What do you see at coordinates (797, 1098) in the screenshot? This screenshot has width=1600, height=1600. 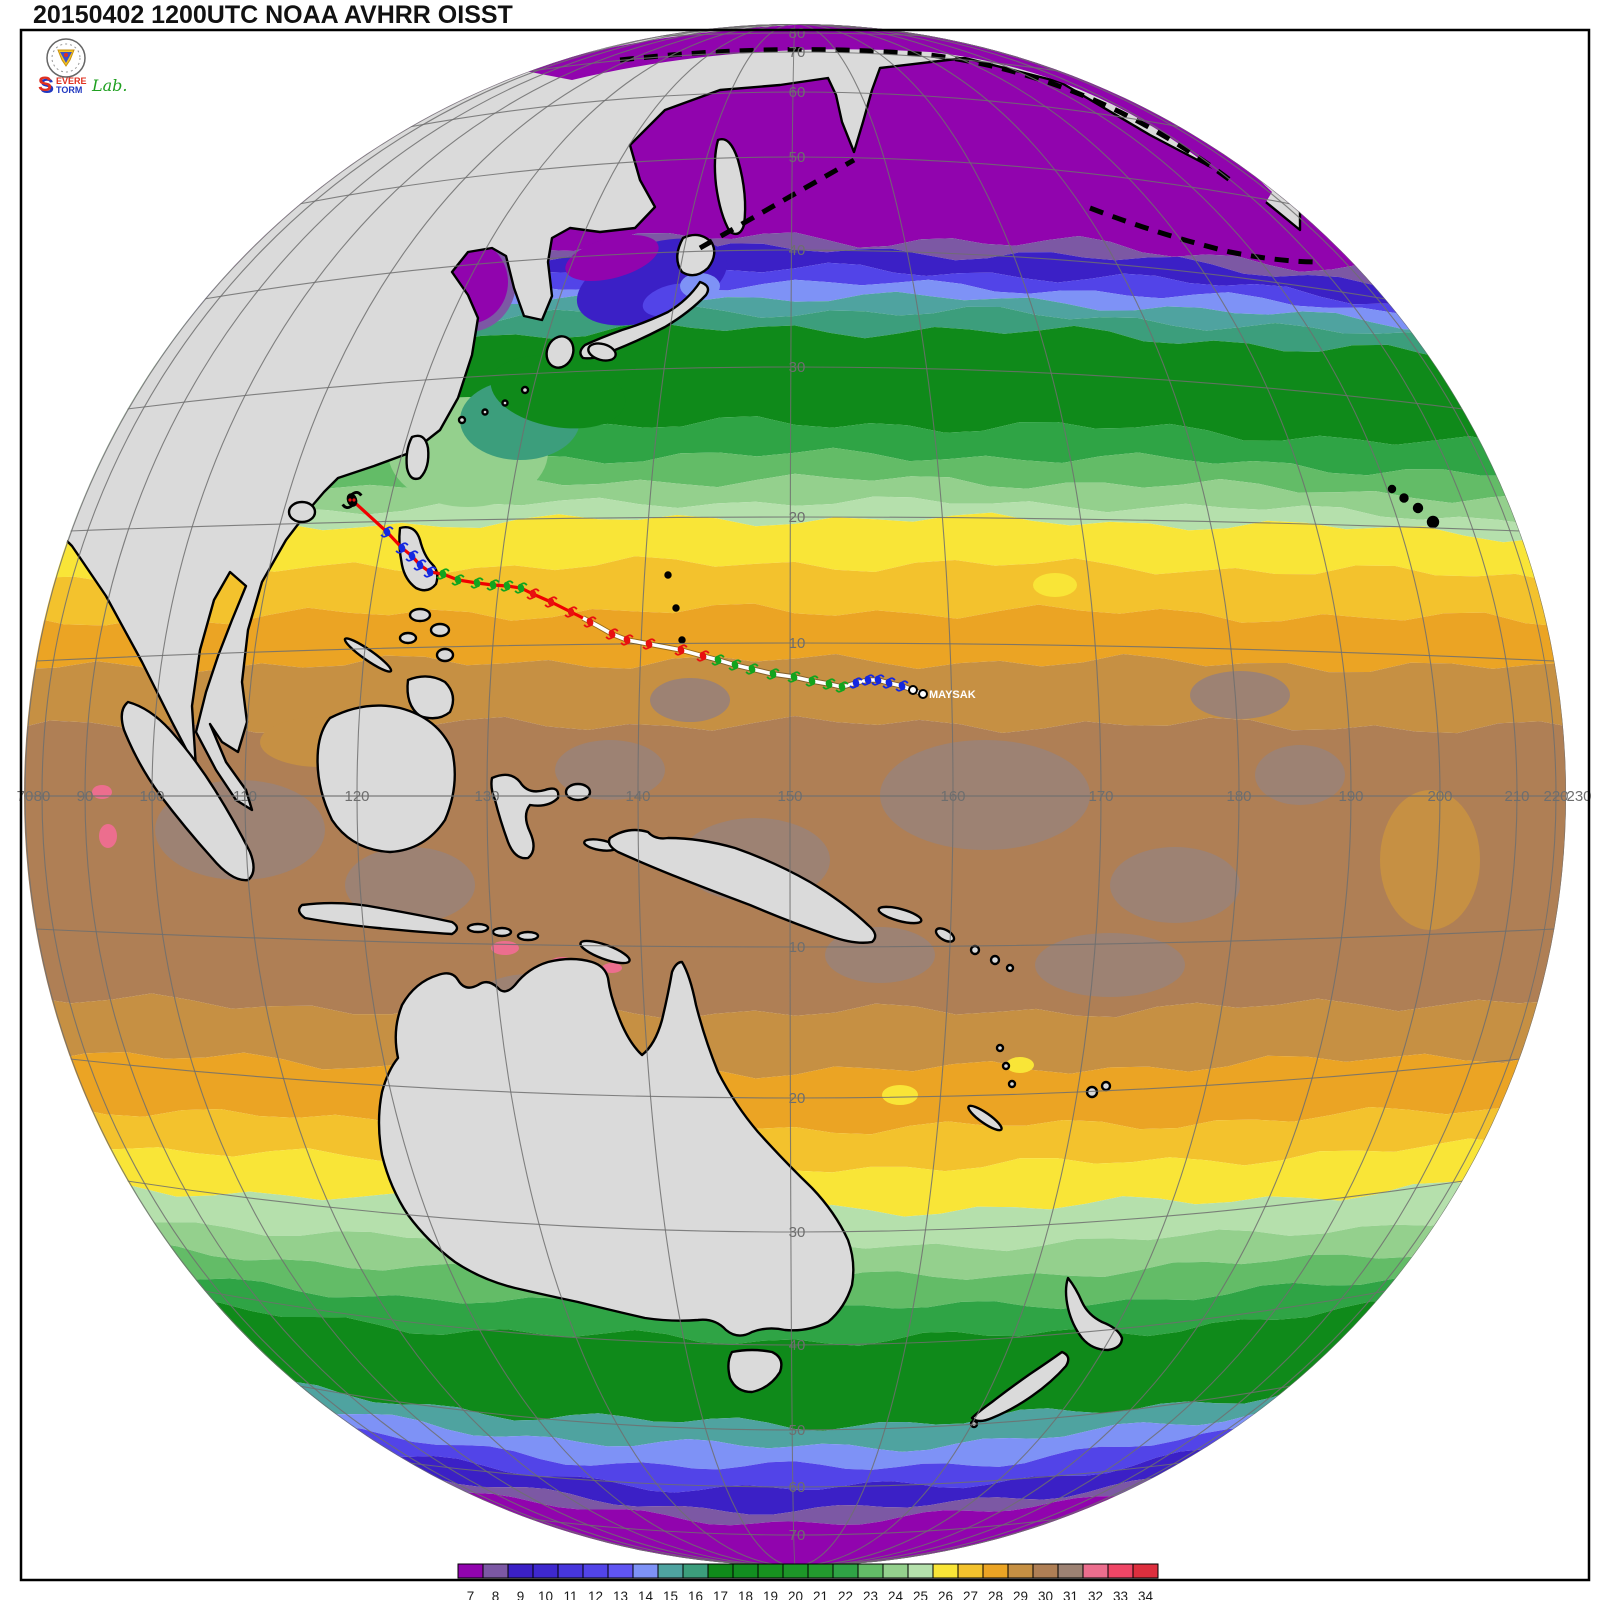 I see `latitude-label: 20` at bounding box center [797, 1098].